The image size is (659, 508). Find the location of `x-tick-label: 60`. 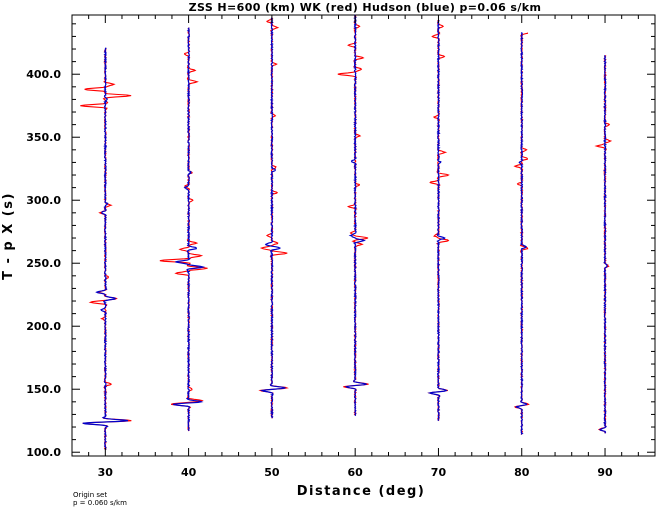

x-tick-label: 60 is located at coordinates (356, 472).